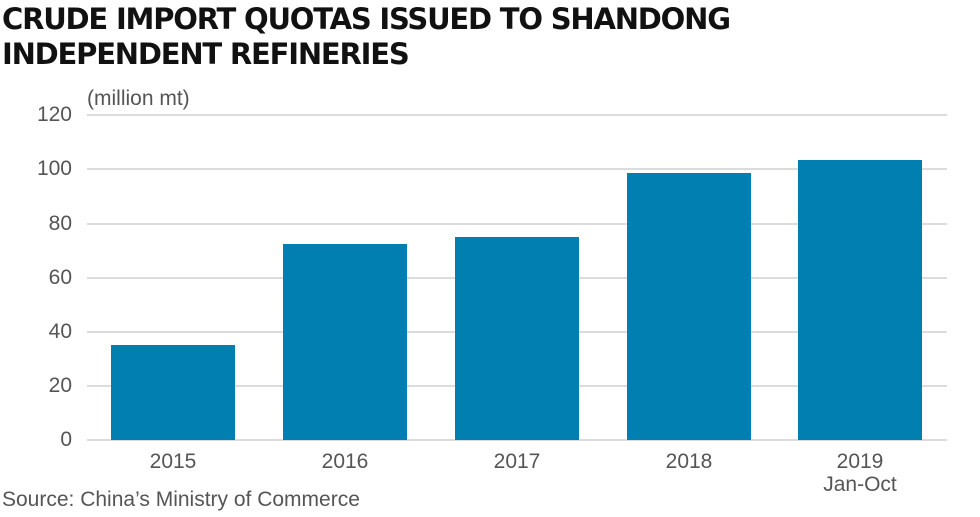 This screenshot has height=517, width=980. I want to click on y-tick-20: 20, so click(60, 385).